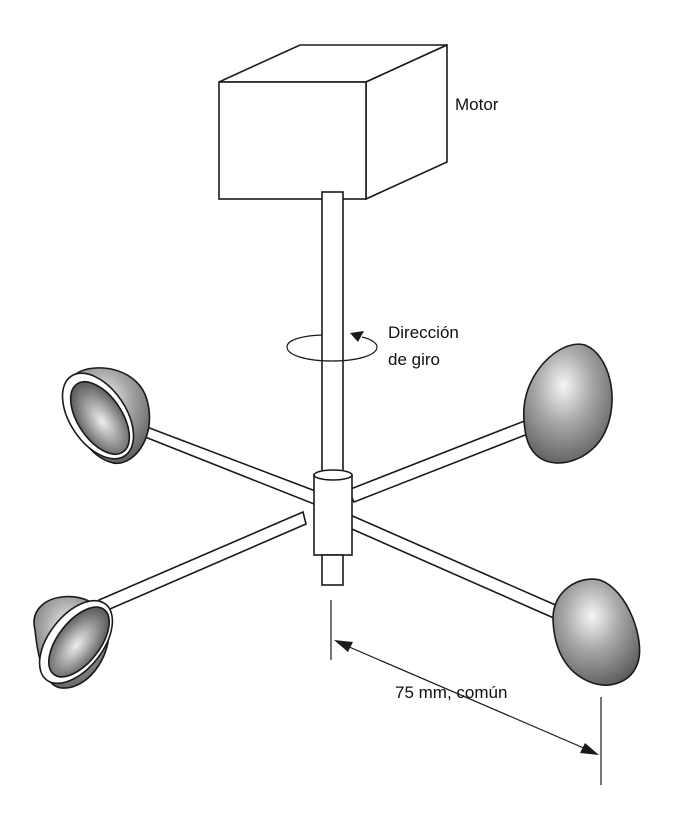 The image size is (681, 819). Describe the element at coordinates (332, 346) in the screenshot. I see `rotation-arrow-icon` at that location.